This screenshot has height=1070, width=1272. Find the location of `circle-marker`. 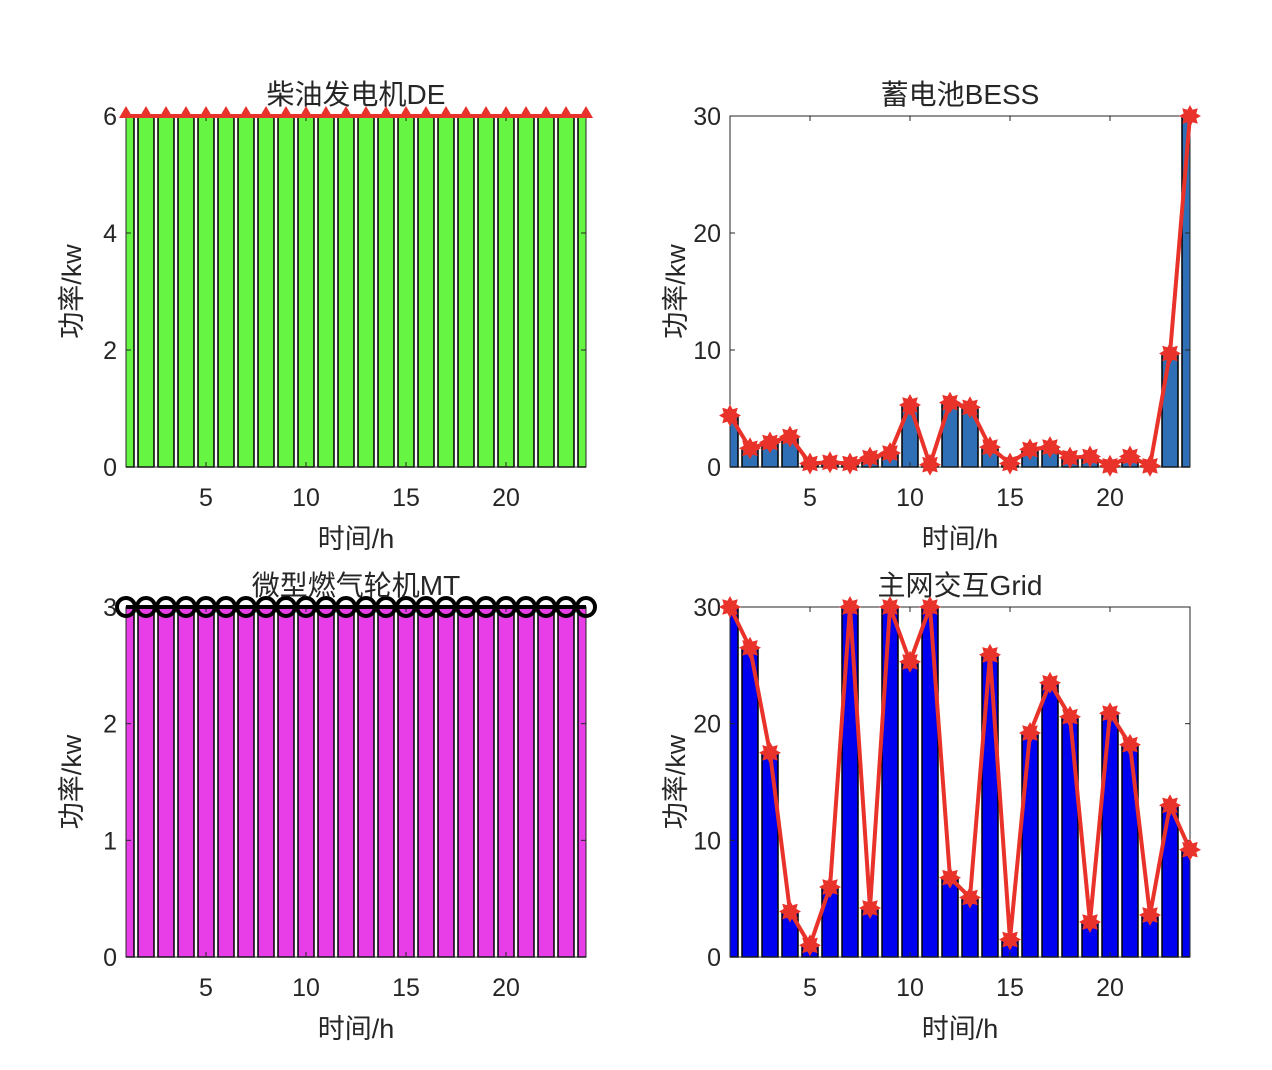

circle-marker is located at coordinates (586, 607).